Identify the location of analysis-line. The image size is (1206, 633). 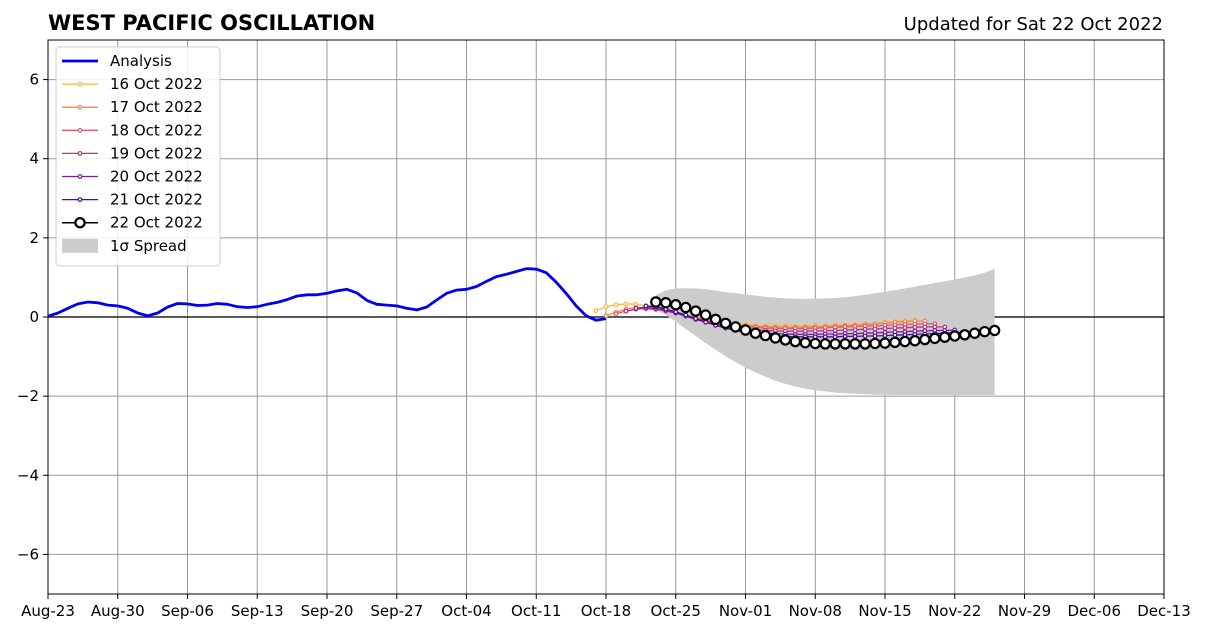
(327, 294).